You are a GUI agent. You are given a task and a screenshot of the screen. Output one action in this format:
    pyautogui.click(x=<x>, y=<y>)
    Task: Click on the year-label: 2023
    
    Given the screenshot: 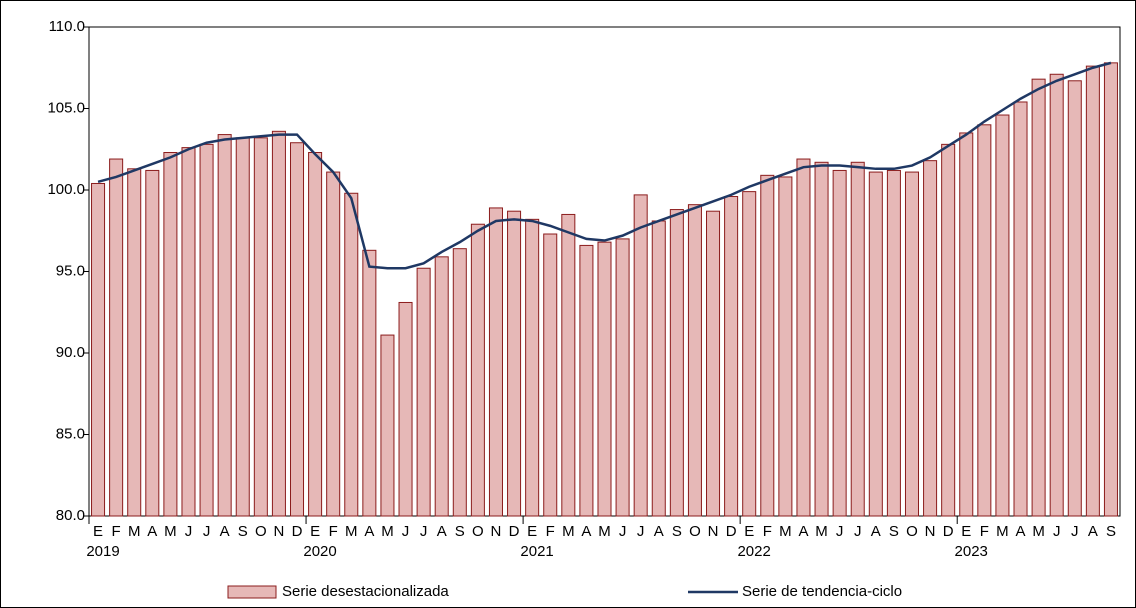 What is the action you would take?
    pyautogui.click(x=971, y=551)
    